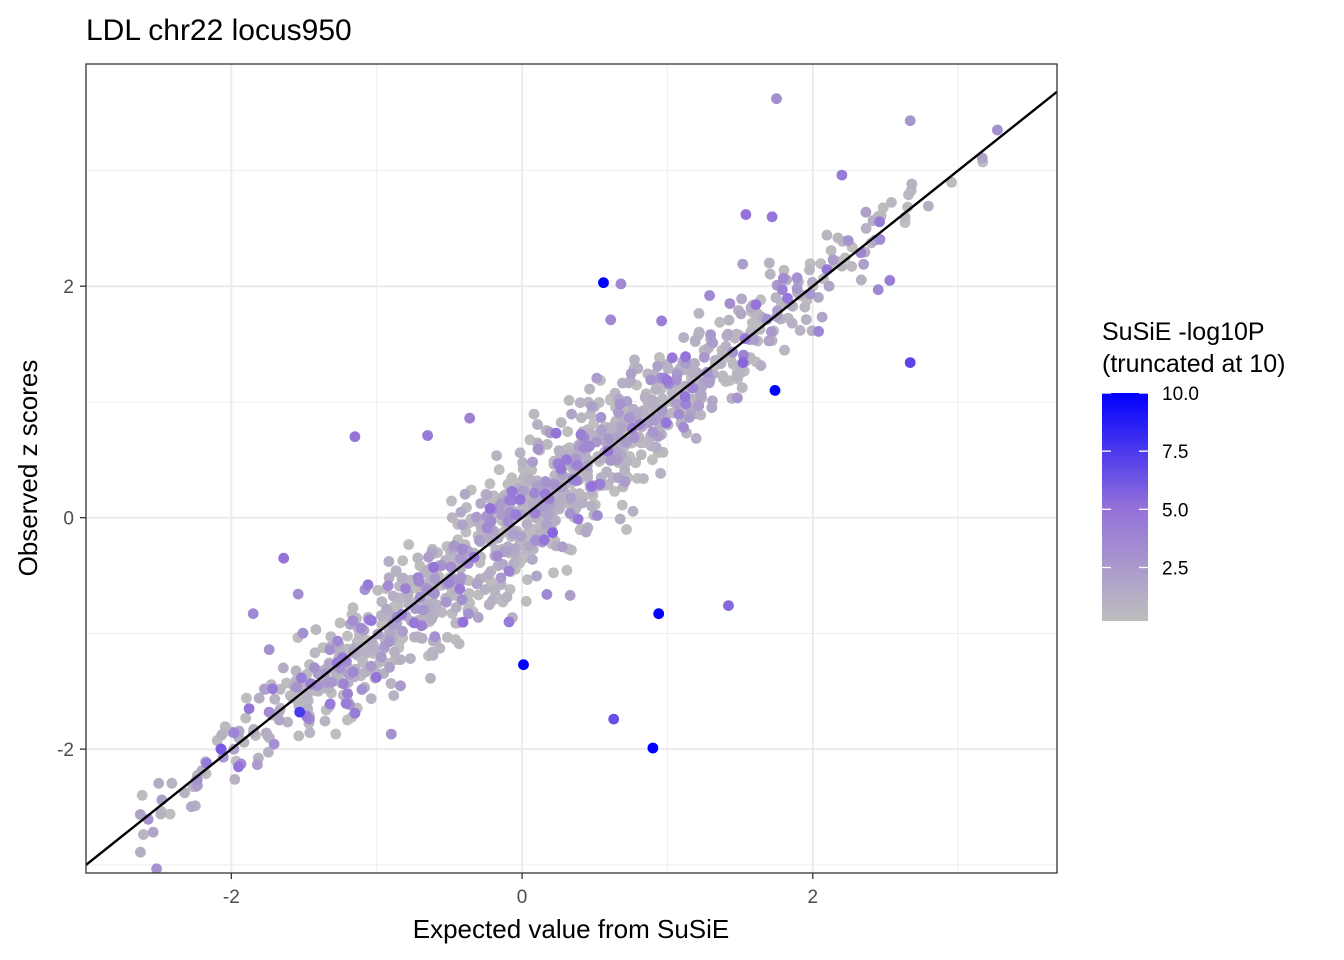  What do you see at coordinates (65, 750) in the screenshot?
I see `y-tick-label: -2` at bounding box center [65, 750].